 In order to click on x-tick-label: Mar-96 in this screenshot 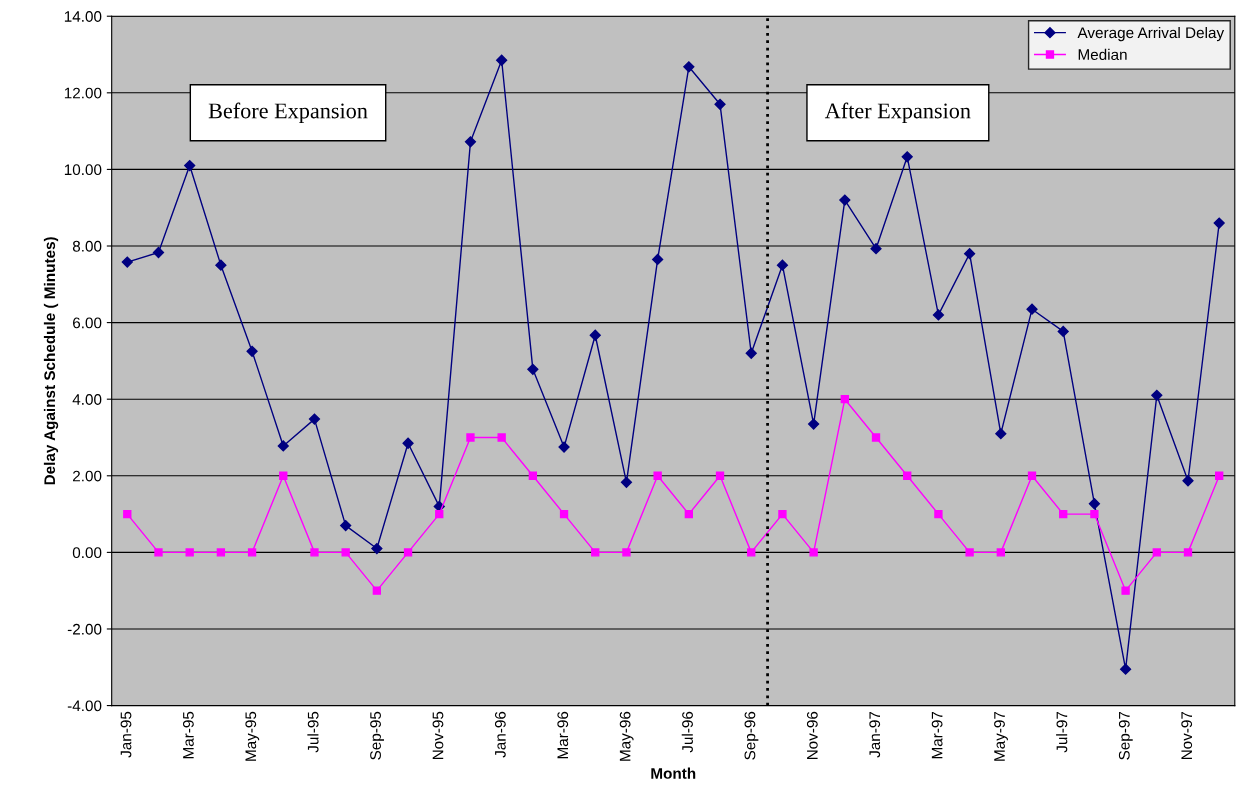, I will do `click(563, 735)`.